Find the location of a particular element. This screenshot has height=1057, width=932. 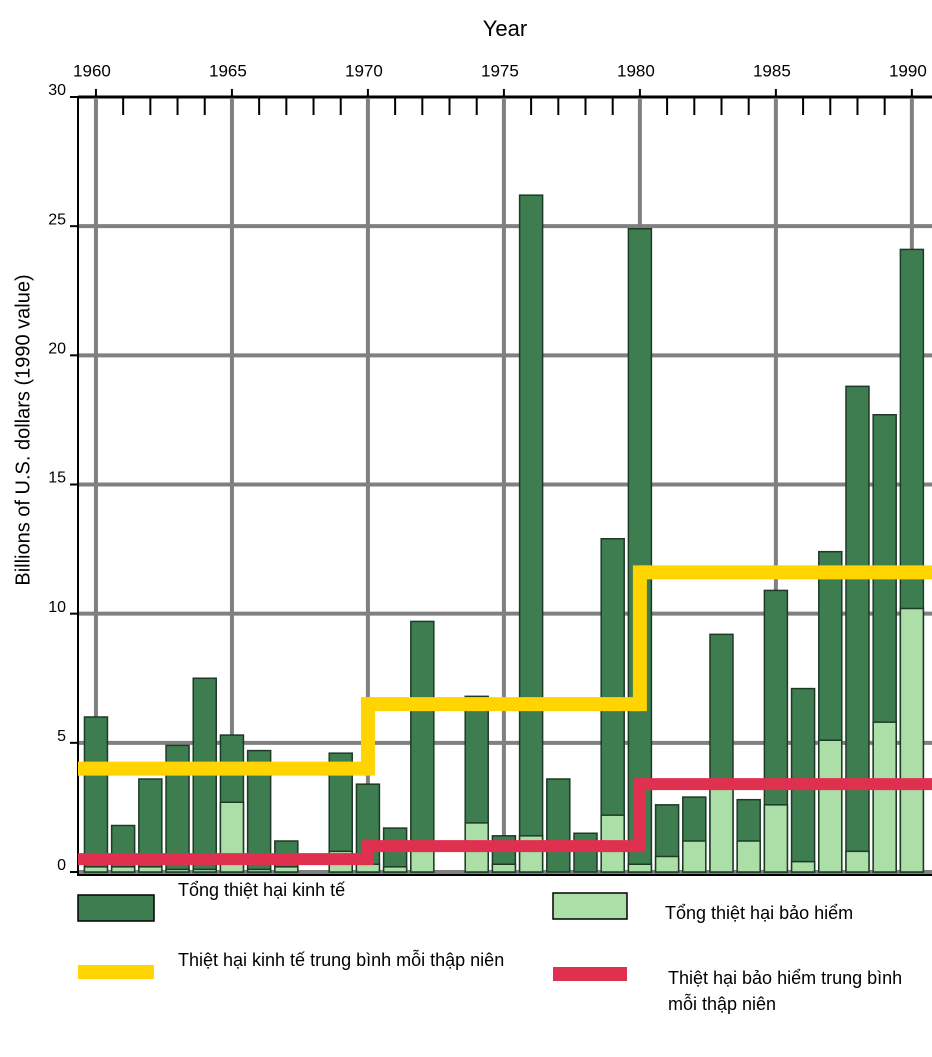

y-tick-label: 20 is located at coordinates (57, 349).